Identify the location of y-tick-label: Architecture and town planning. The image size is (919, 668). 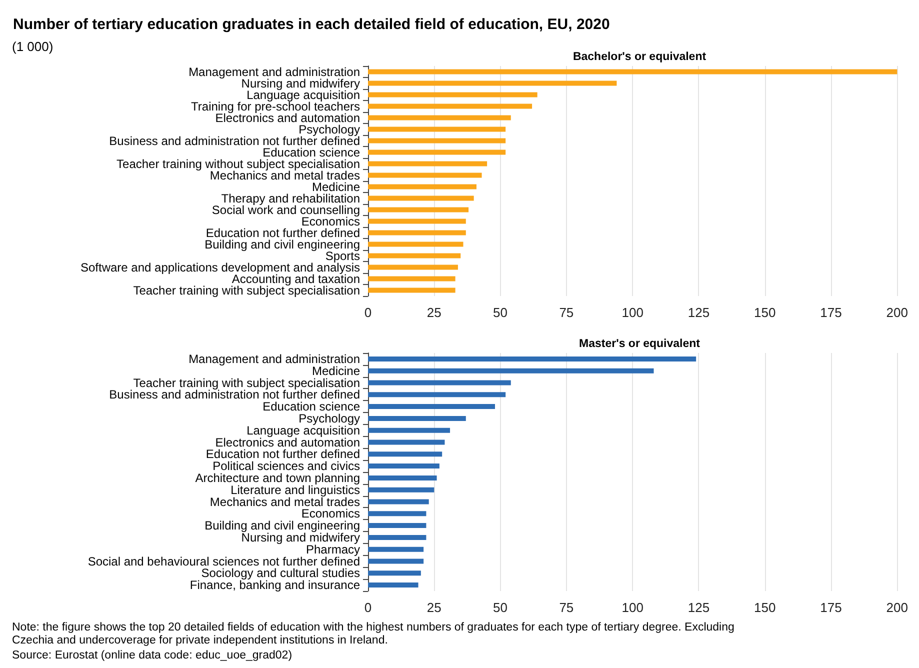
(277, 477).